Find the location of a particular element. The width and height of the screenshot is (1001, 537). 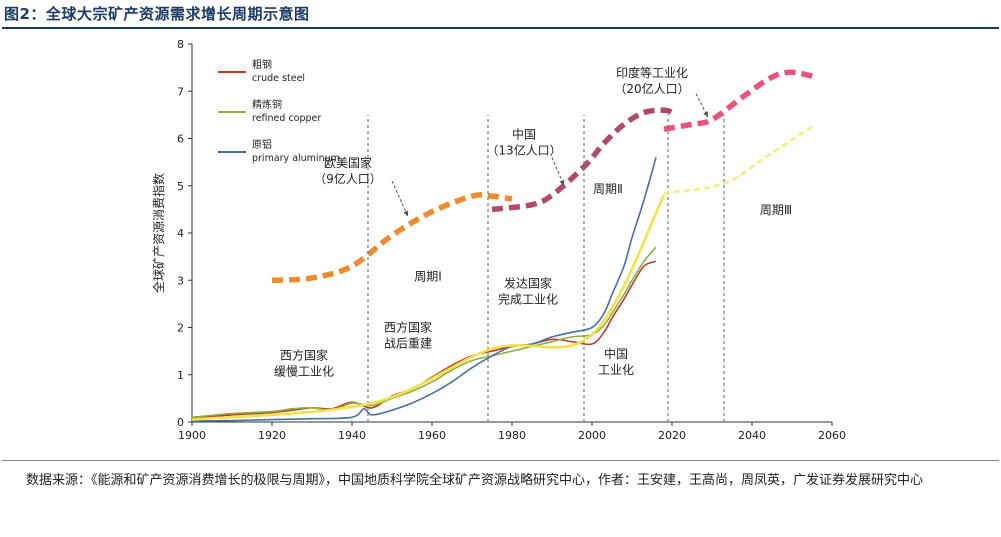

y-tick-label: 0 is located at coordinates (180, 422).